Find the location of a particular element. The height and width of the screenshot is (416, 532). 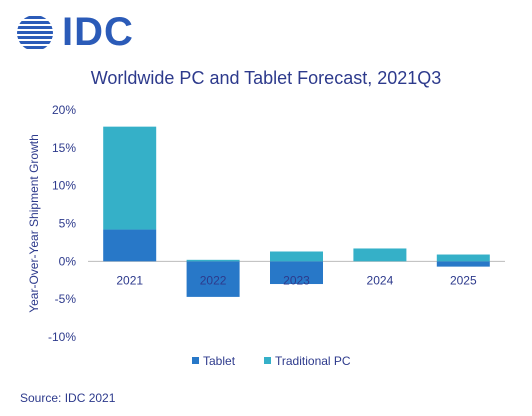

bar-tablet-2022 is located at coordinates (213, 279).